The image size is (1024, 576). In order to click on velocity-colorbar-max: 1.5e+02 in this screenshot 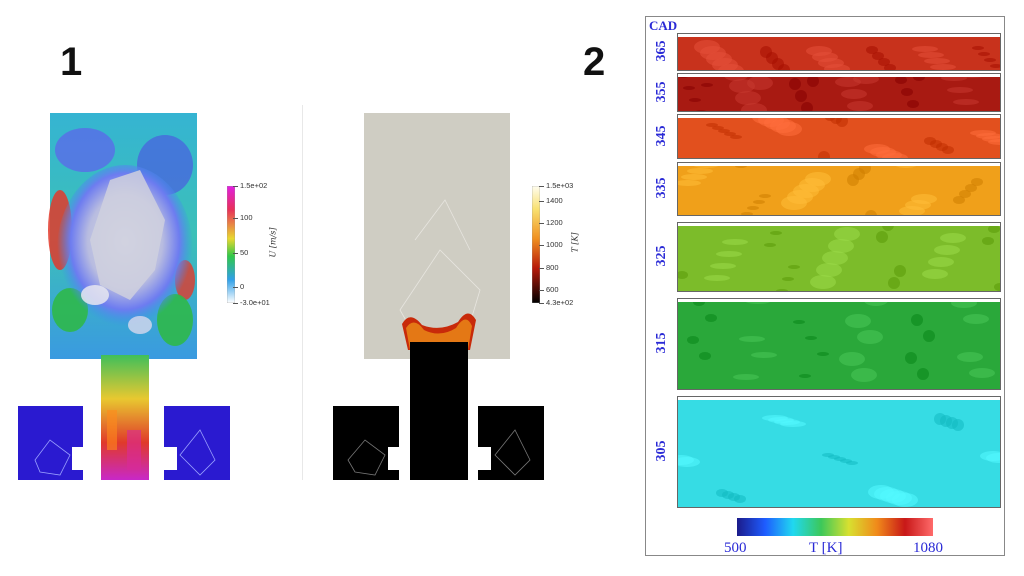, I will do `click(250, 185)`.